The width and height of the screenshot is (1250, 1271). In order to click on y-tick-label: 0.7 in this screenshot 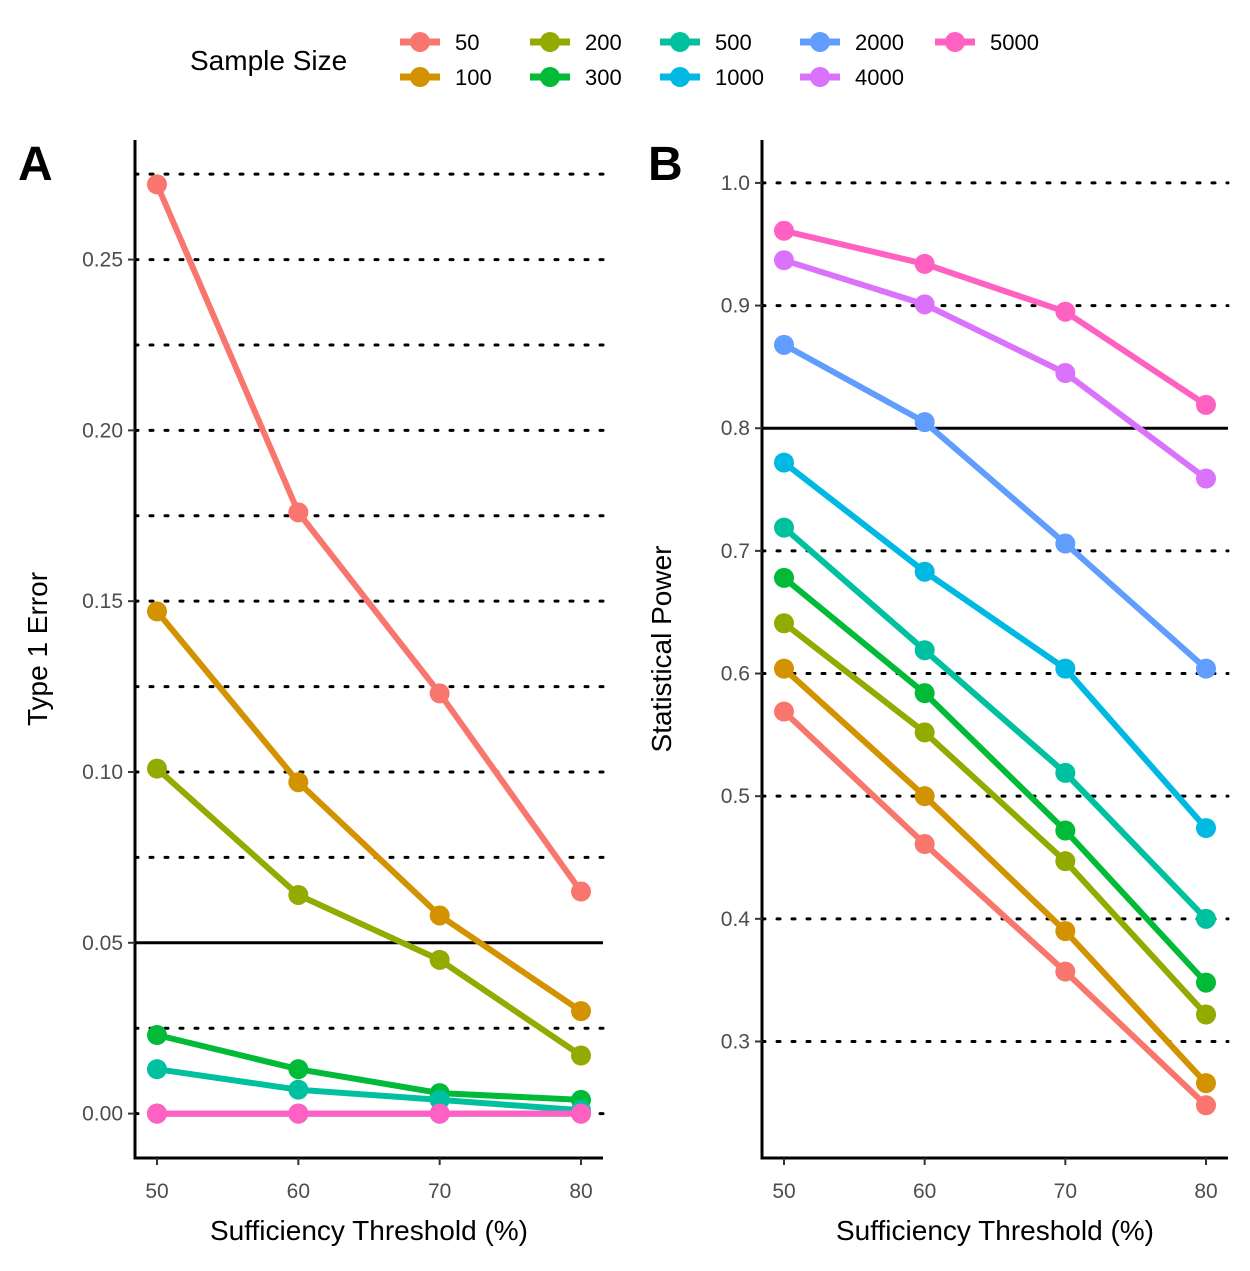, I will do `click(735, 551)`.